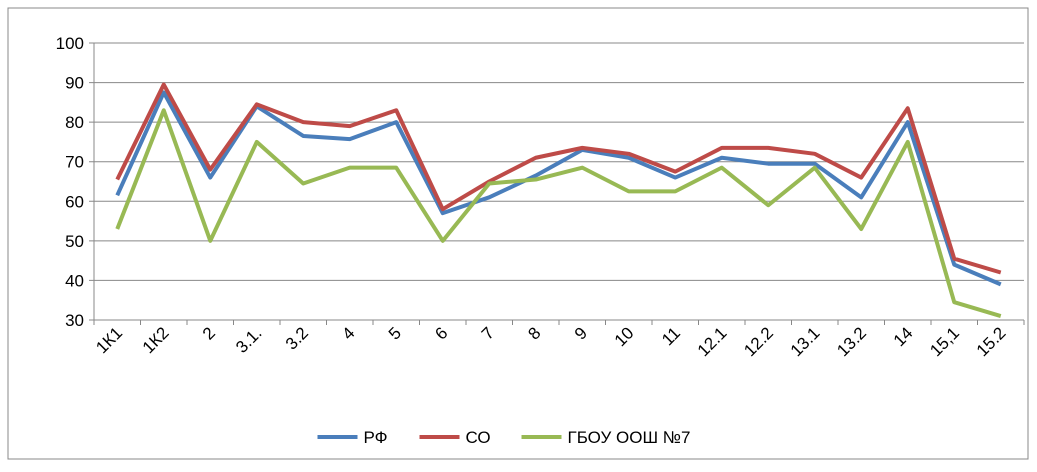 This screenshot has width=1037, height=472. Describe the element at coordinates (70, 43) in the screenshot. I see `y-tick-label: 100` at that location.